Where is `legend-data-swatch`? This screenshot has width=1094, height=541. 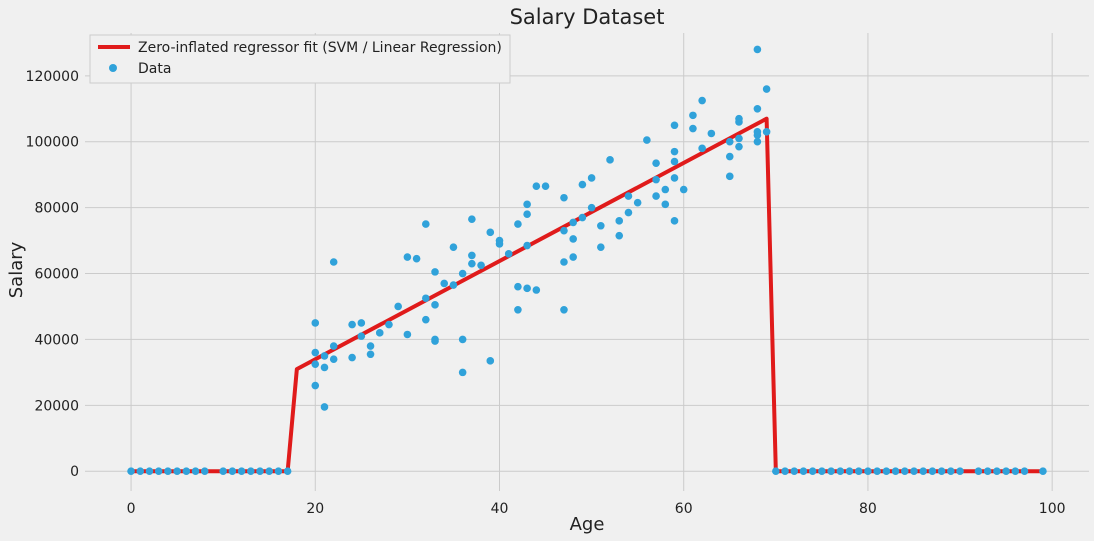 legend-data-swatch is located at coordinates (113, 68).